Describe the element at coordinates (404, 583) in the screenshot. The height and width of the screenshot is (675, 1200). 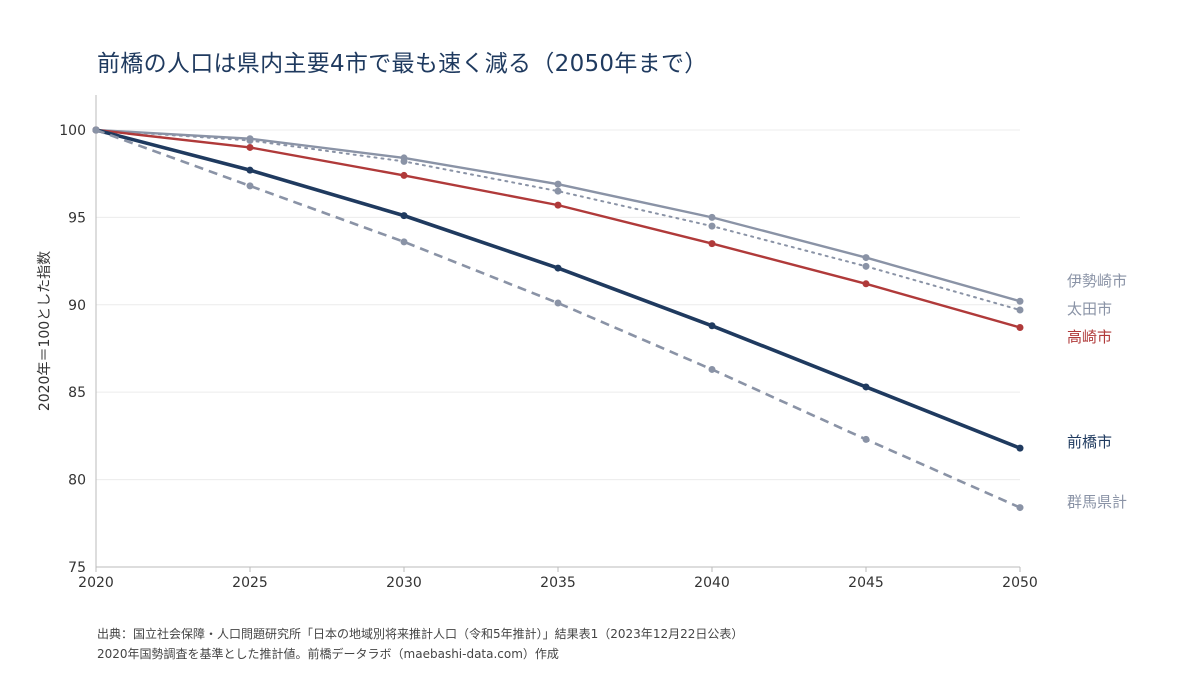
I see `x-tick-label: 2030` at that location.